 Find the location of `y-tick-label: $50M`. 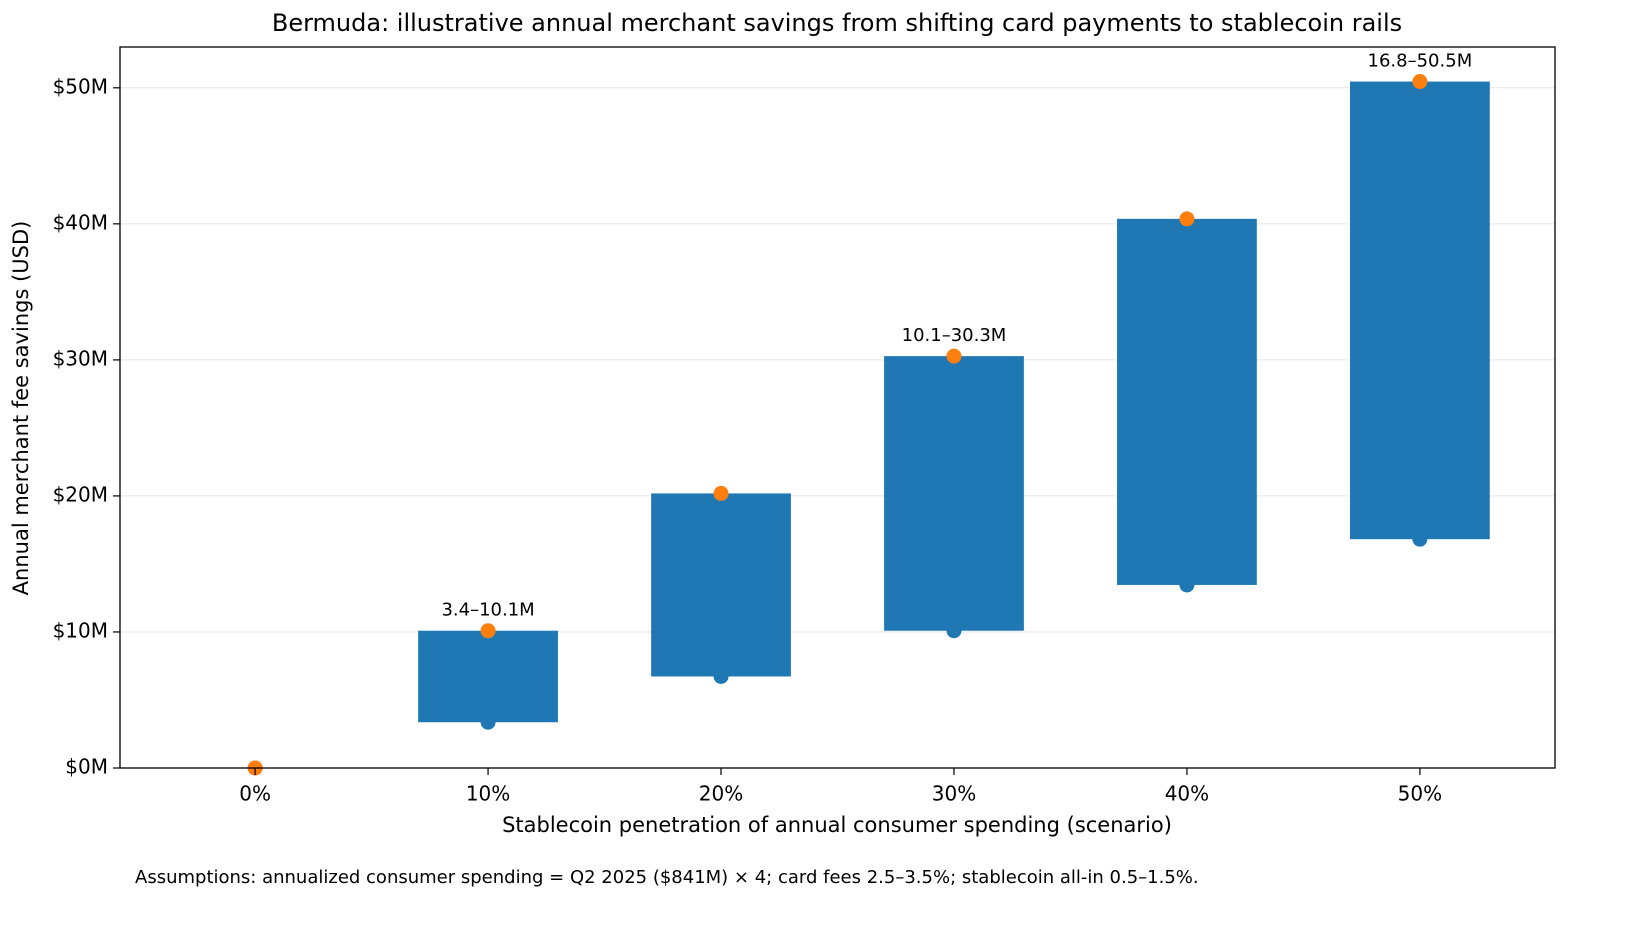

y-tick-label: $50M is located at coordinates (80, 86).